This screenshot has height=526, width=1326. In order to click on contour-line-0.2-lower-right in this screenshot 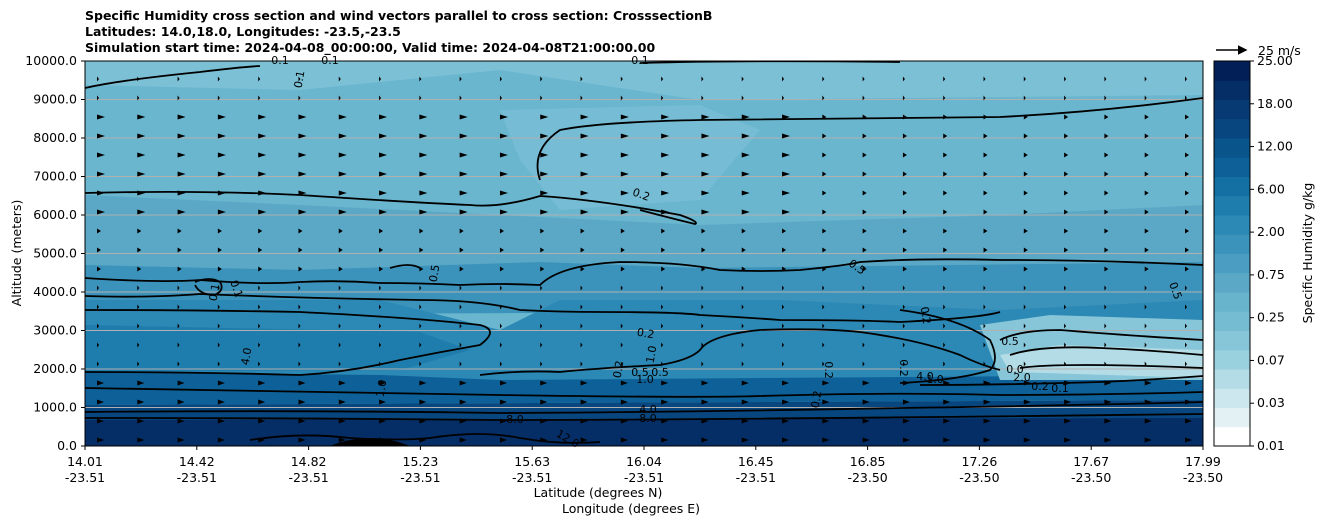, I will do `click(1061, 380)`.